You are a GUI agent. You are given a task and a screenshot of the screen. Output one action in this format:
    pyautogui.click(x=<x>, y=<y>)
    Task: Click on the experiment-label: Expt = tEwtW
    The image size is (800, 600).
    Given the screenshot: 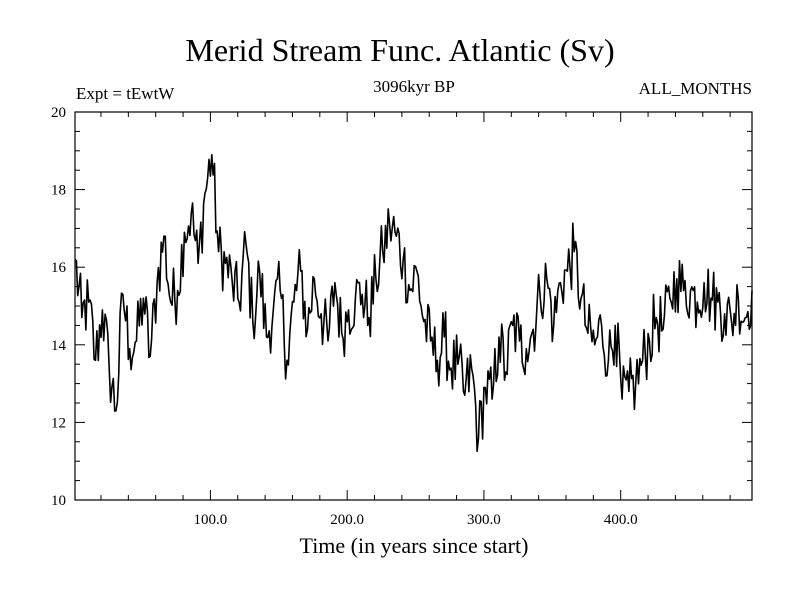 What is the action you would take?
    pyautogui.click(x=125, y=93)
    